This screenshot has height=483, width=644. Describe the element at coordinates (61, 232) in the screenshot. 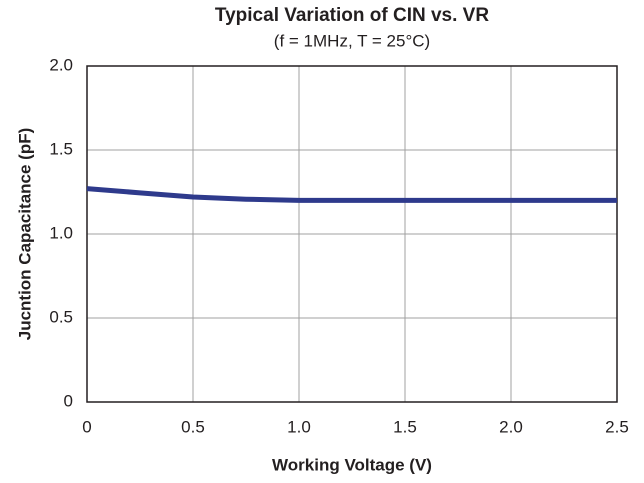

I see `y-tick-label: 1.0` at that location.